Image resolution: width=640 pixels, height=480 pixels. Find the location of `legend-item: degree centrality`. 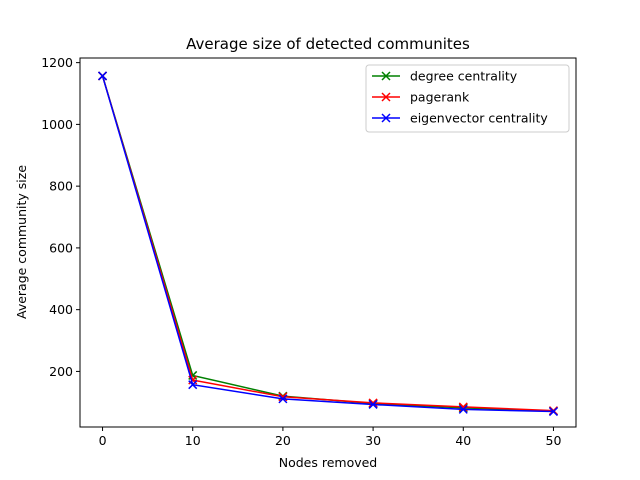

legend-item: degree centrality is located at coordinates (445, 76).